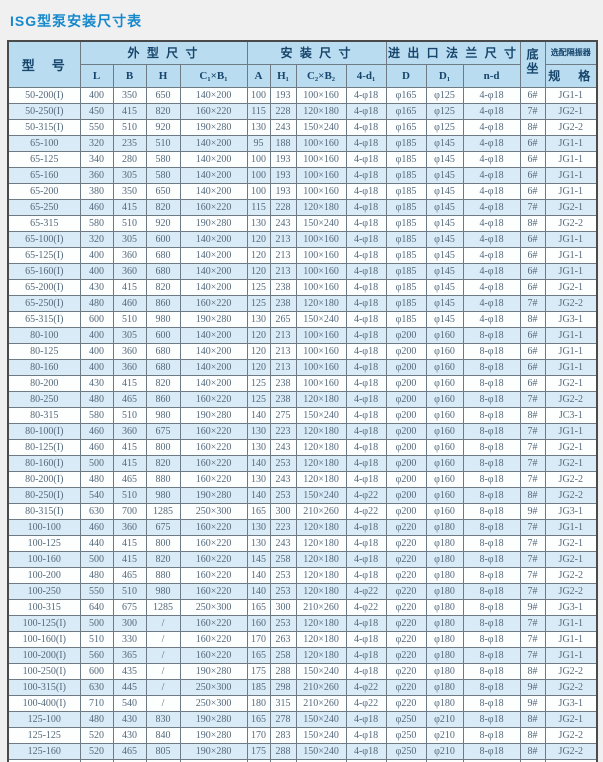  What do you see at coordinates (129, 639) in the screenshot?
I see `value-cell: 330` at bounding box center [129, 639].